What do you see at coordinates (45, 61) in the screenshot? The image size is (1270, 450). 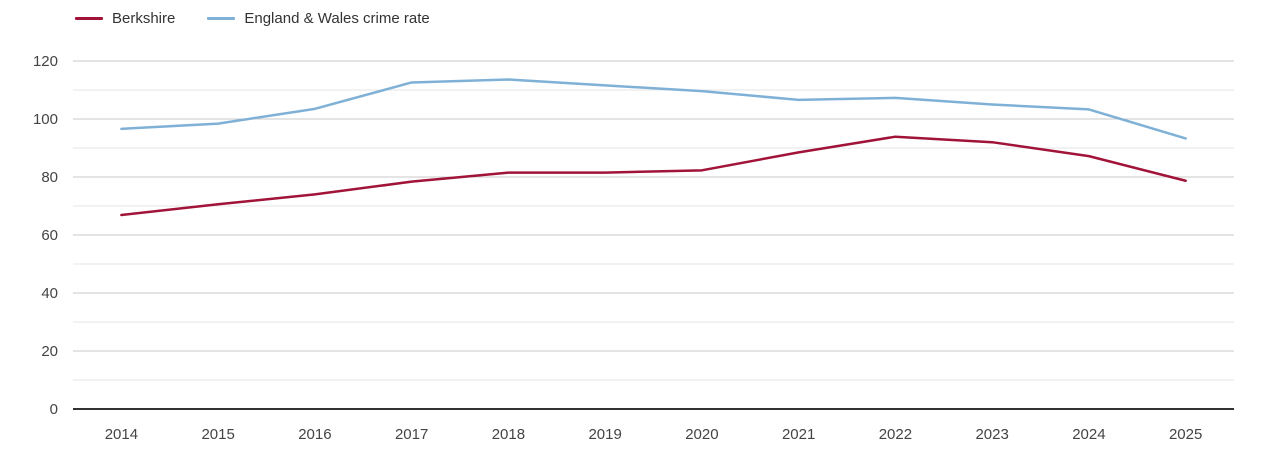 I see `y-tick-label: 120` at bounding box center [45, 61].